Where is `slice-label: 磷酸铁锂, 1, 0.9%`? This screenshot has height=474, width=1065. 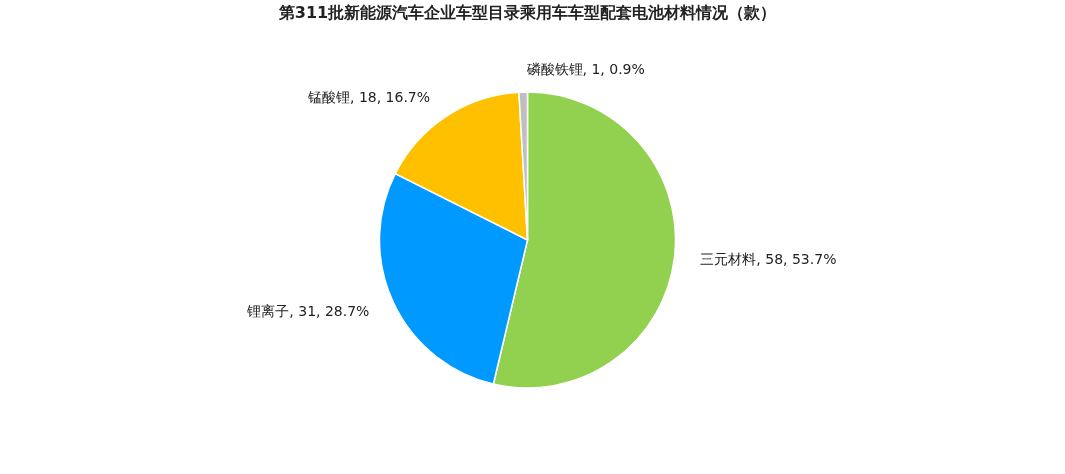 slice-label: 磷酸铁锂, 1, 0.9% is located at coordinates (585, 69).